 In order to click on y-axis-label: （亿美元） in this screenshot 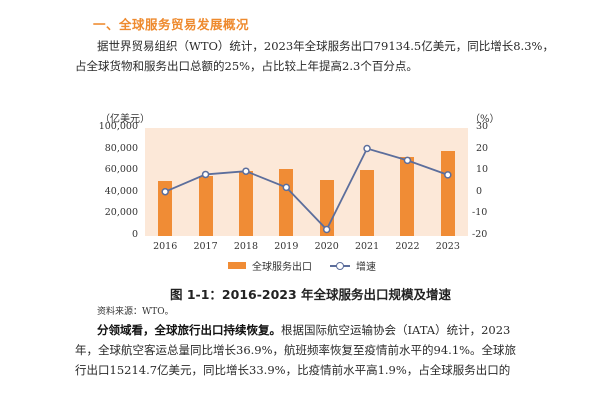, I will do `click(125, 119)`.